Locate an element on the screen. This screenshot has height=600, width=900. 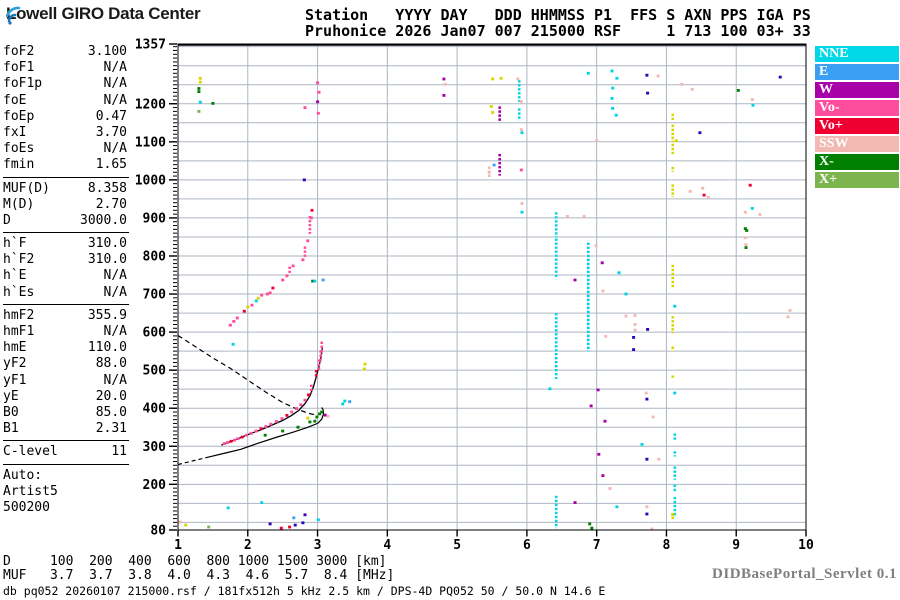
param-label: h`Es is located at coordinates (19, 292).